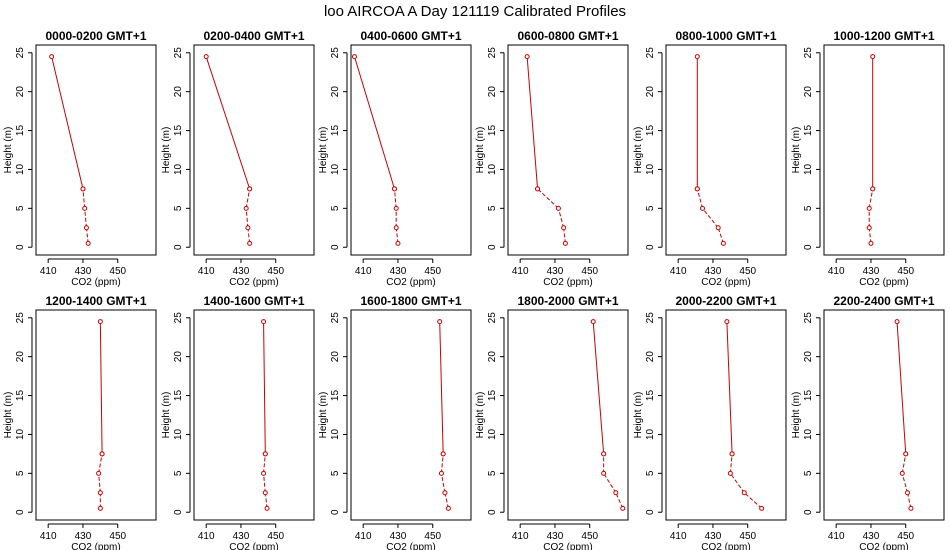 This screenshot has width=950, height=550. I want to click on panel-title: 2000-2200 GMT+1, so click(725, 301).